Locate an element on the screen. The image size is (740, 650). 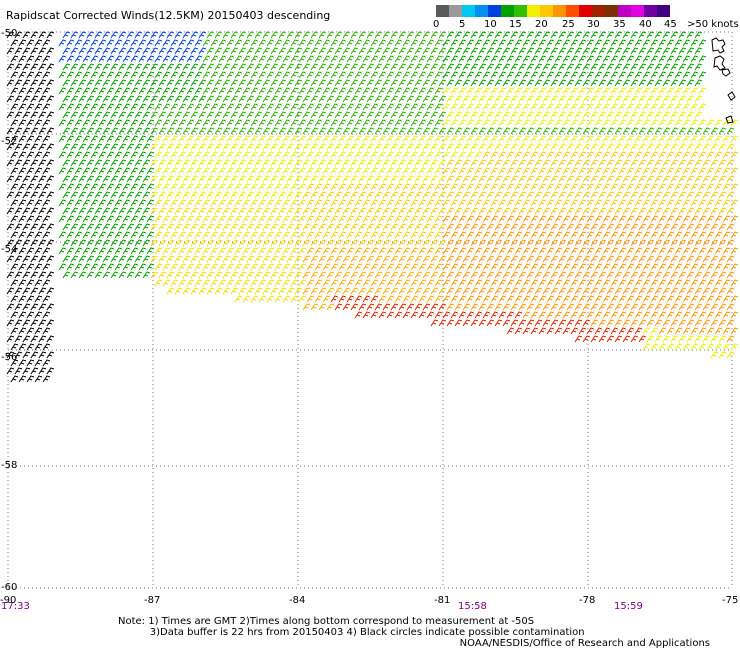
scale-swatch is located at coordinates (624, 11).